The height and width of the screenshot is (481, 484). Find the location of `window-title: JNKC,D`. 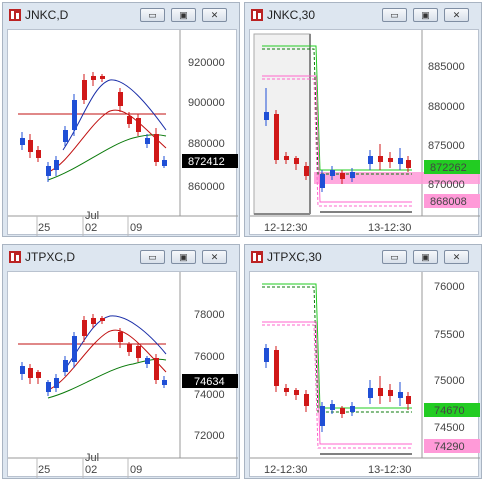

window-title: JNKC,D is located at coordinates (47, 15).